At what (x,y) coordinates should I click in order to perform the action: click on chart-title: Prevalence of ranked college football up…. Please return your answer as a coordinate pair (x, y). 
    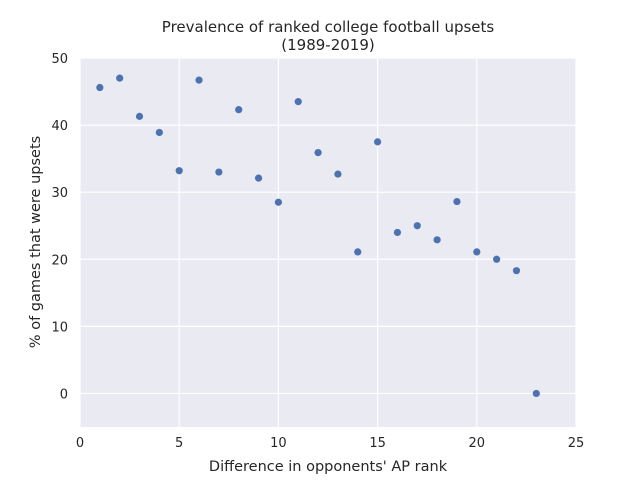
    Looking at the image, I should click on (328, 27).